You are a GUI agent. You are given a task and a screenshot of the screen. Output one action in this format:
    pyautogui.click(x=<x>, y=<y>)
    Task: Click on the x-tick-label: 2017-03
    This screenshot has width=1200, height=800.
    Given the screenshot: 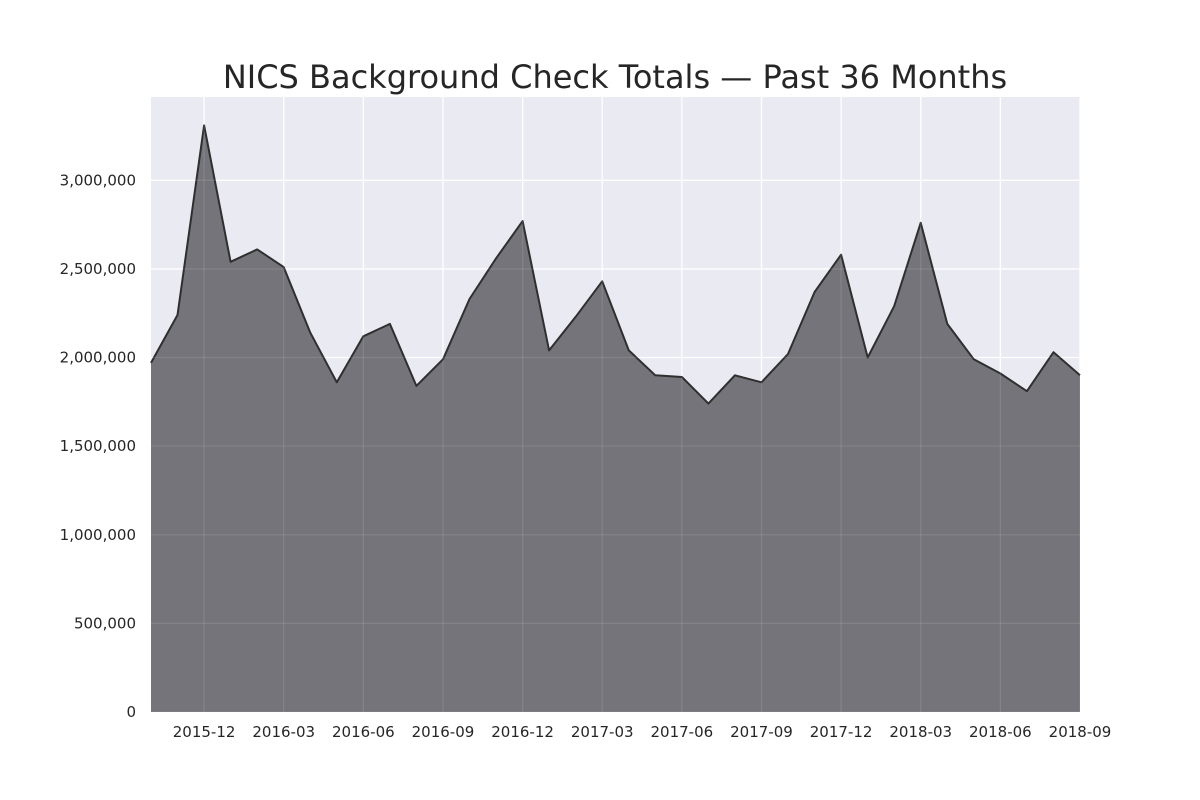 What is the action you would take?
    pyautogui.click(x=602, y=732)
    